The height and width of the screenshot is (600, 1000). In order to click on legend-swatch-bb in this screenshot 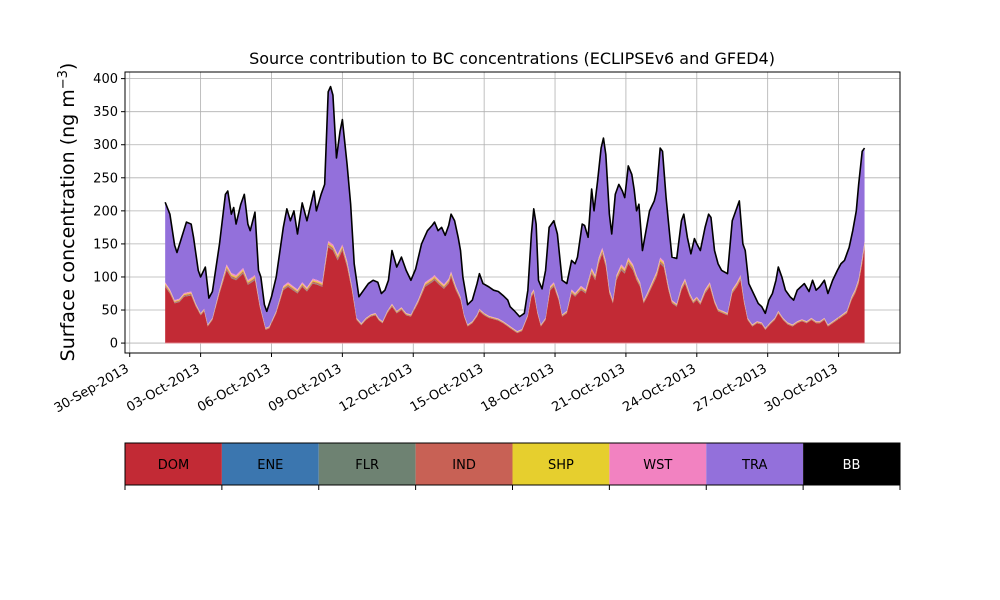, I will do `click(851, 464)`.